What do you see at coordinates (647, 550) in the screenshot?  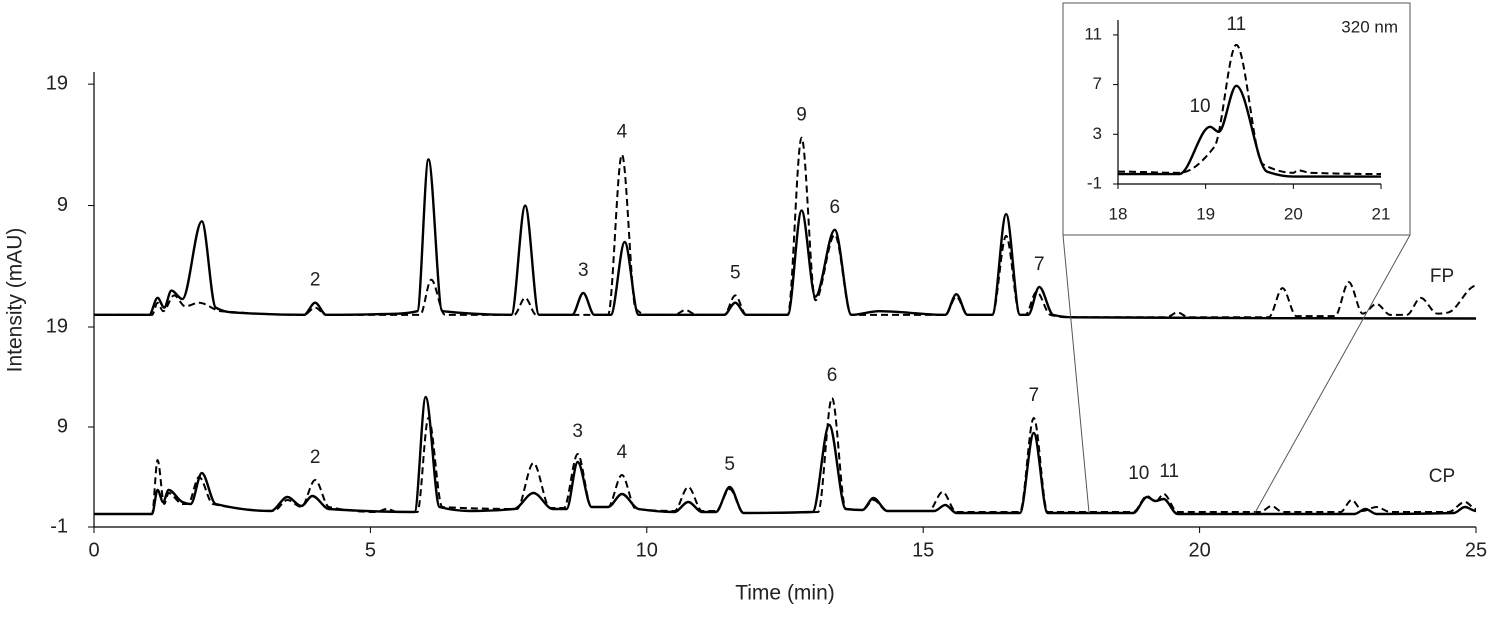 I see `x-tick-label: 10` at bounding box center [647, 550].